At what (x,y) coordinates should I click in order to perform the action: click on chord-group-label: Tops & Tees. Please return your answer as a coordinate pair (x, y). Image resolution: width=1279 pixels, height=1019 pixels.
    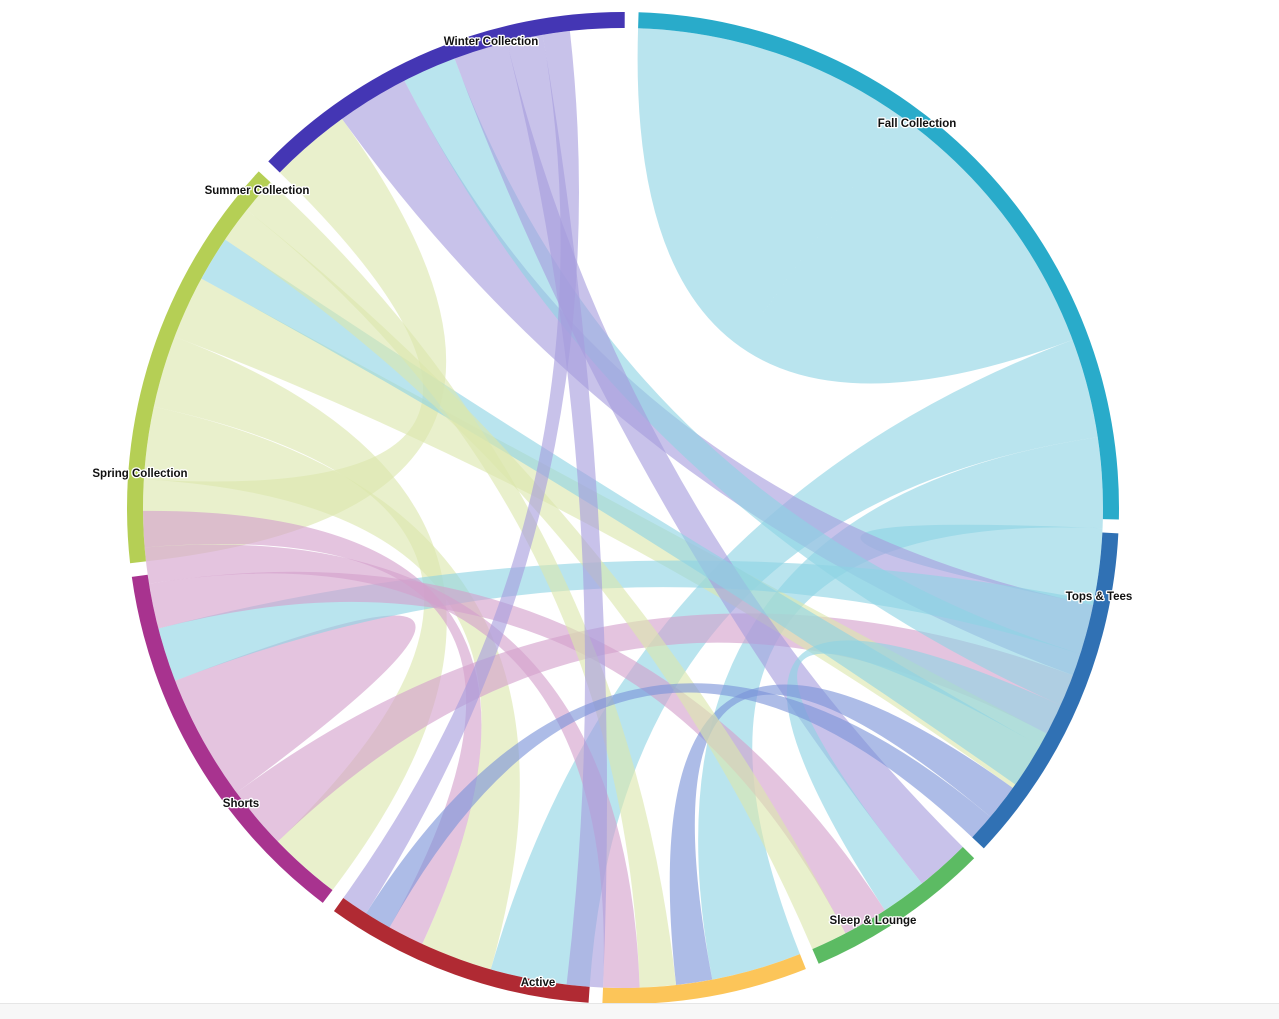
    Looking at the image, I should click on (1099, 597).